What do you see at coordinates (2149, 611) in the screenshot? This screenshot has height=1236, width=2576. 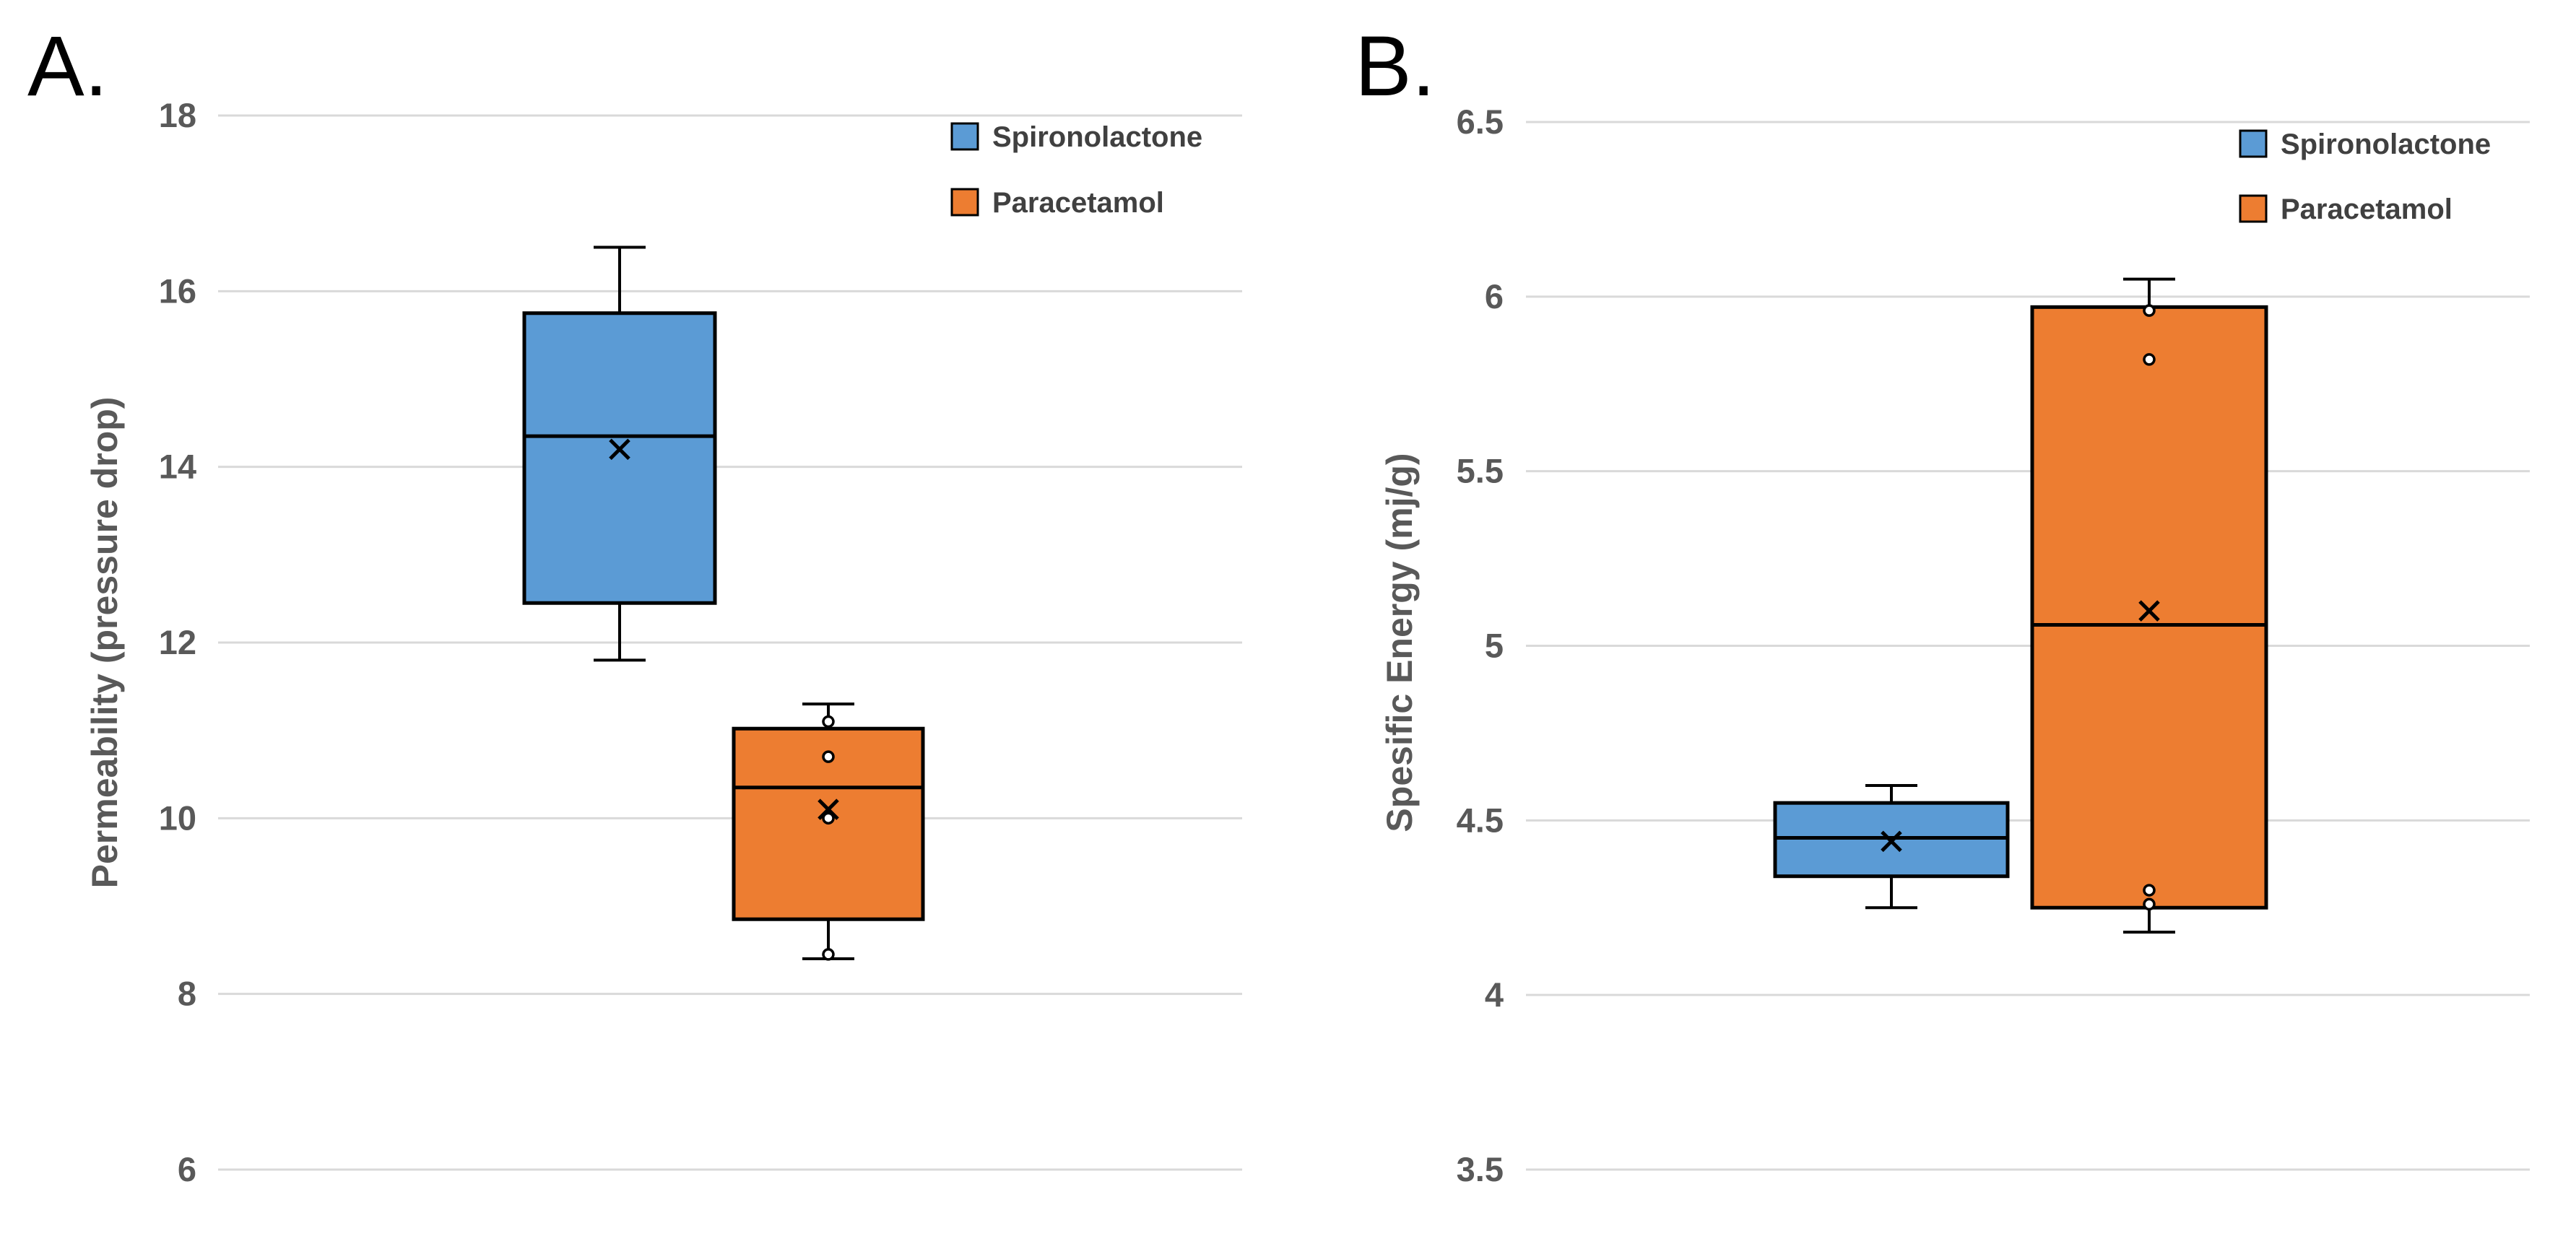 I see `mean-marker-paracetamol-b` at bounding box center [2149, 611].